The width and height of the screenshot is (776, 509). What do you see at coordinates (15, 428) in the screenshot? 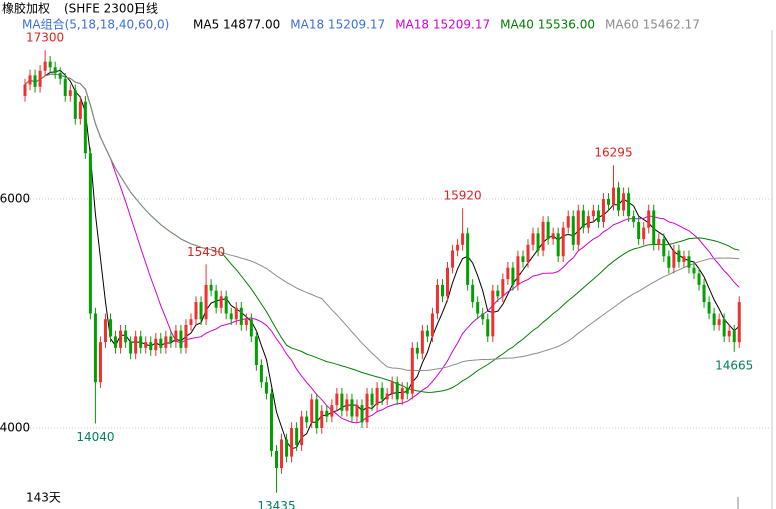
I see `y-tick-label: 14000` at bounding box center [15, 428].